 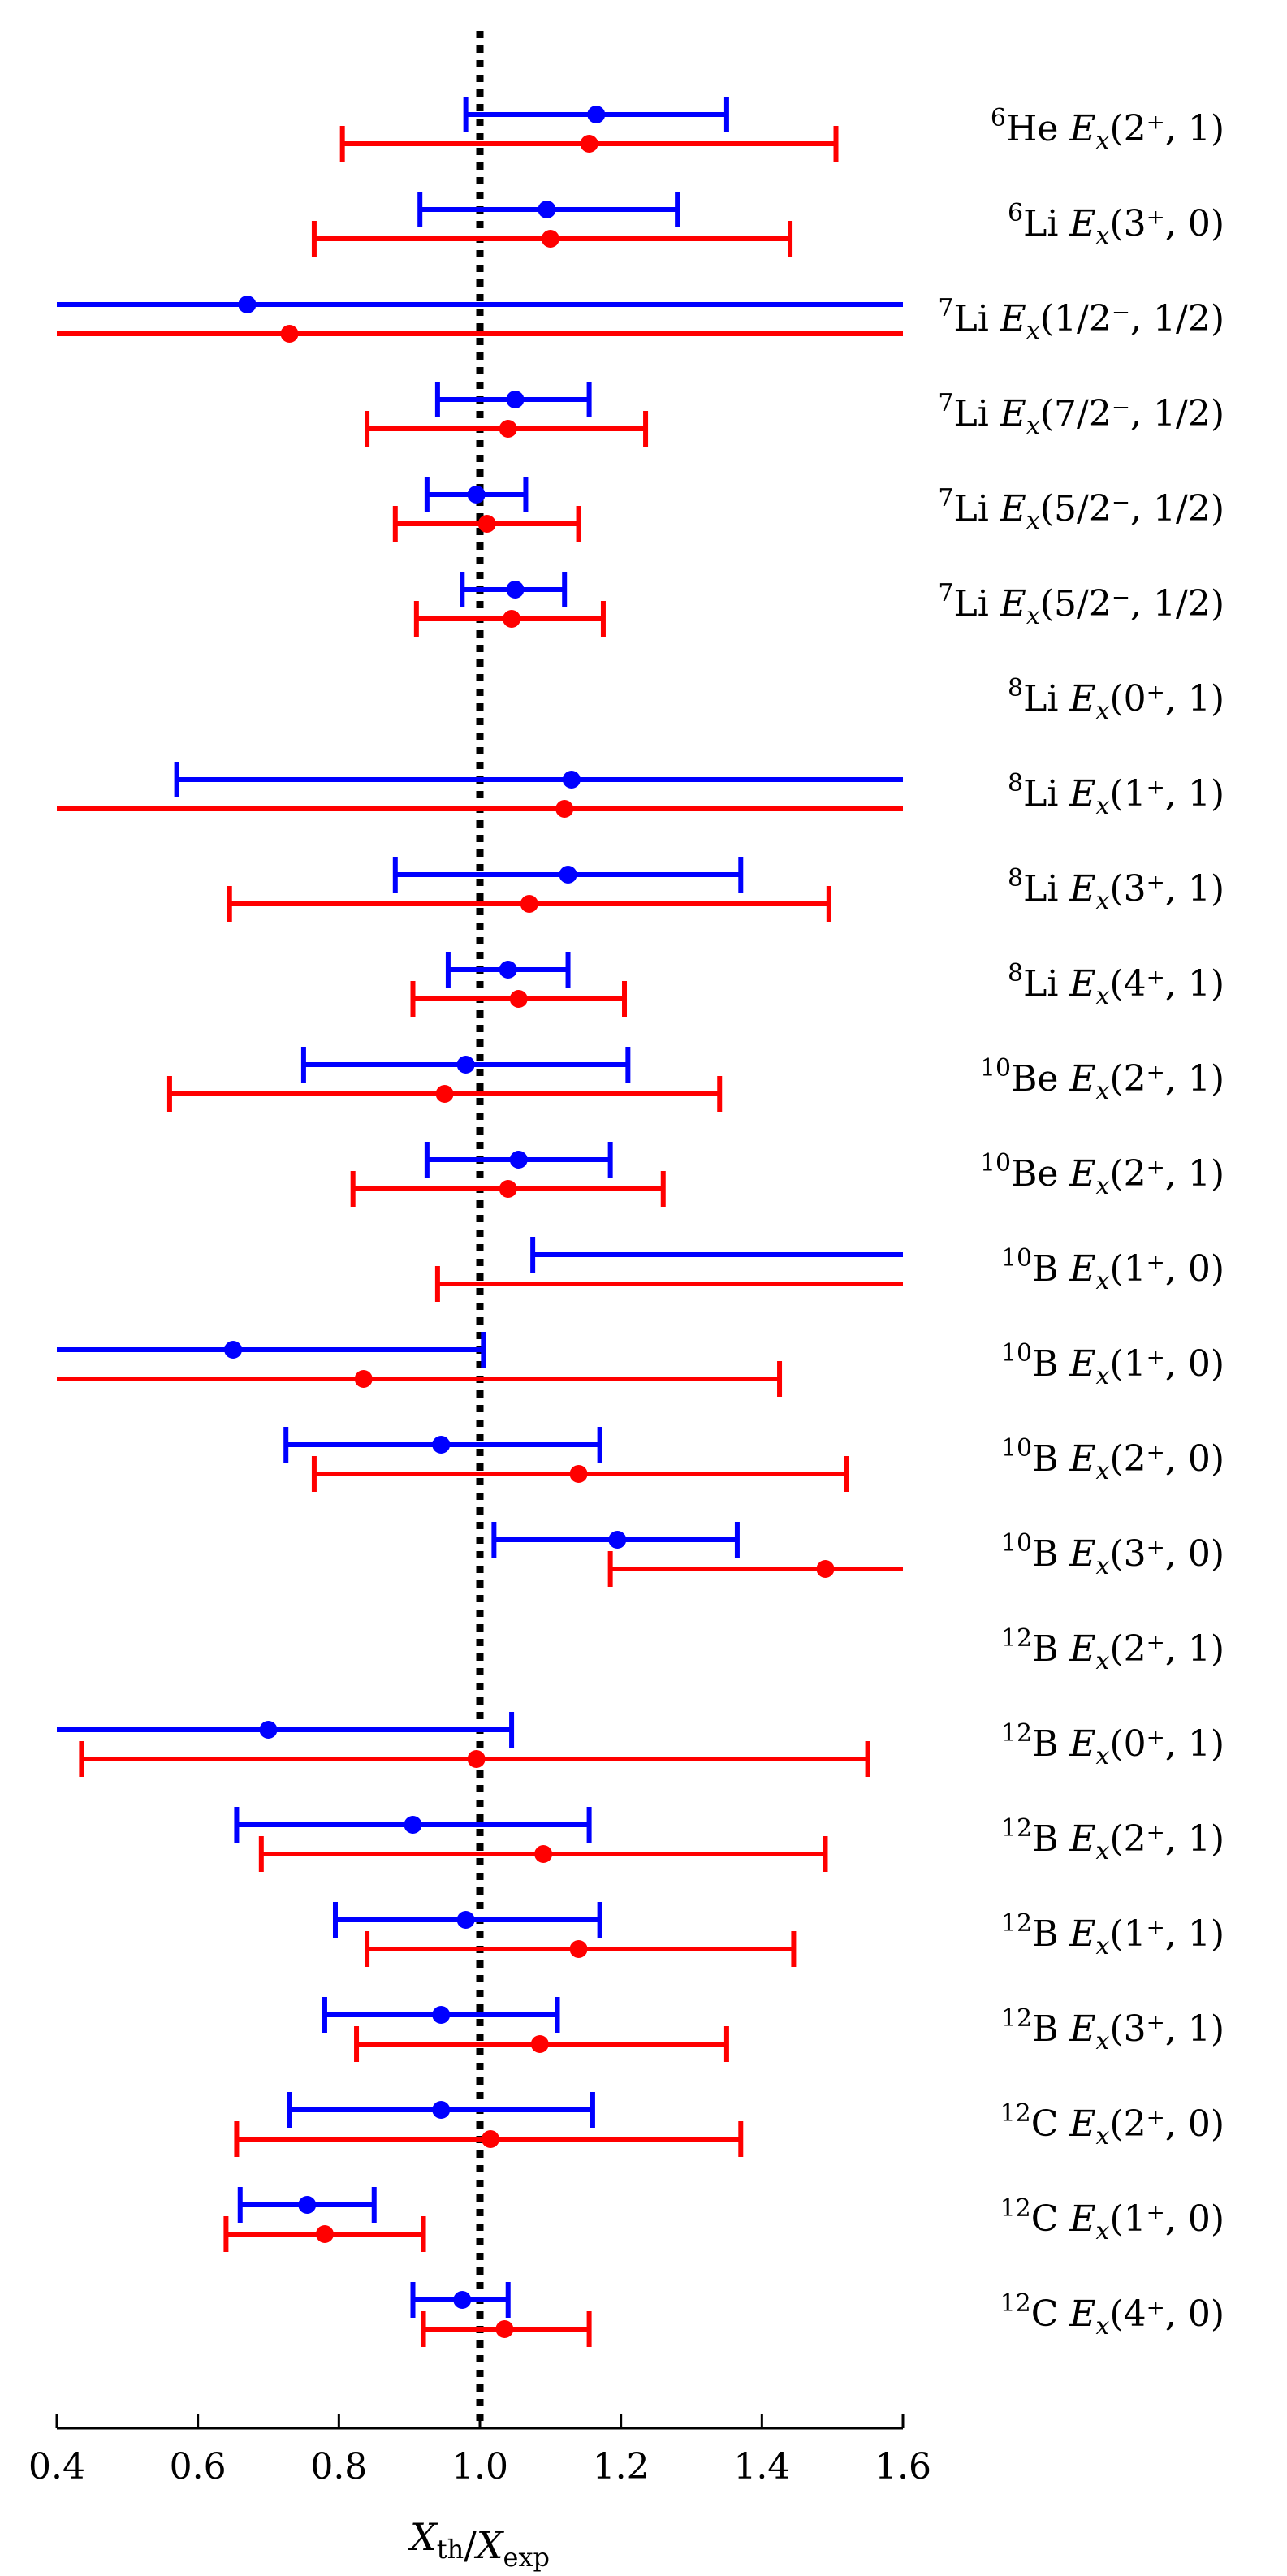 I want to click on x-tick-label: 1.6, so click(x=903, y=2467).